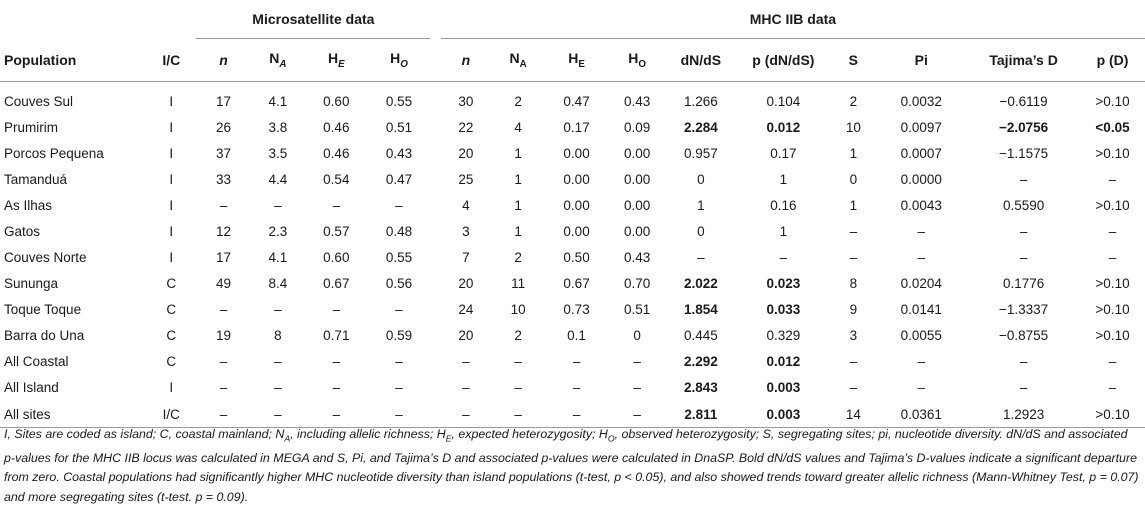  I want to click on cell-pop: Couves Sul, so click(39, 101).